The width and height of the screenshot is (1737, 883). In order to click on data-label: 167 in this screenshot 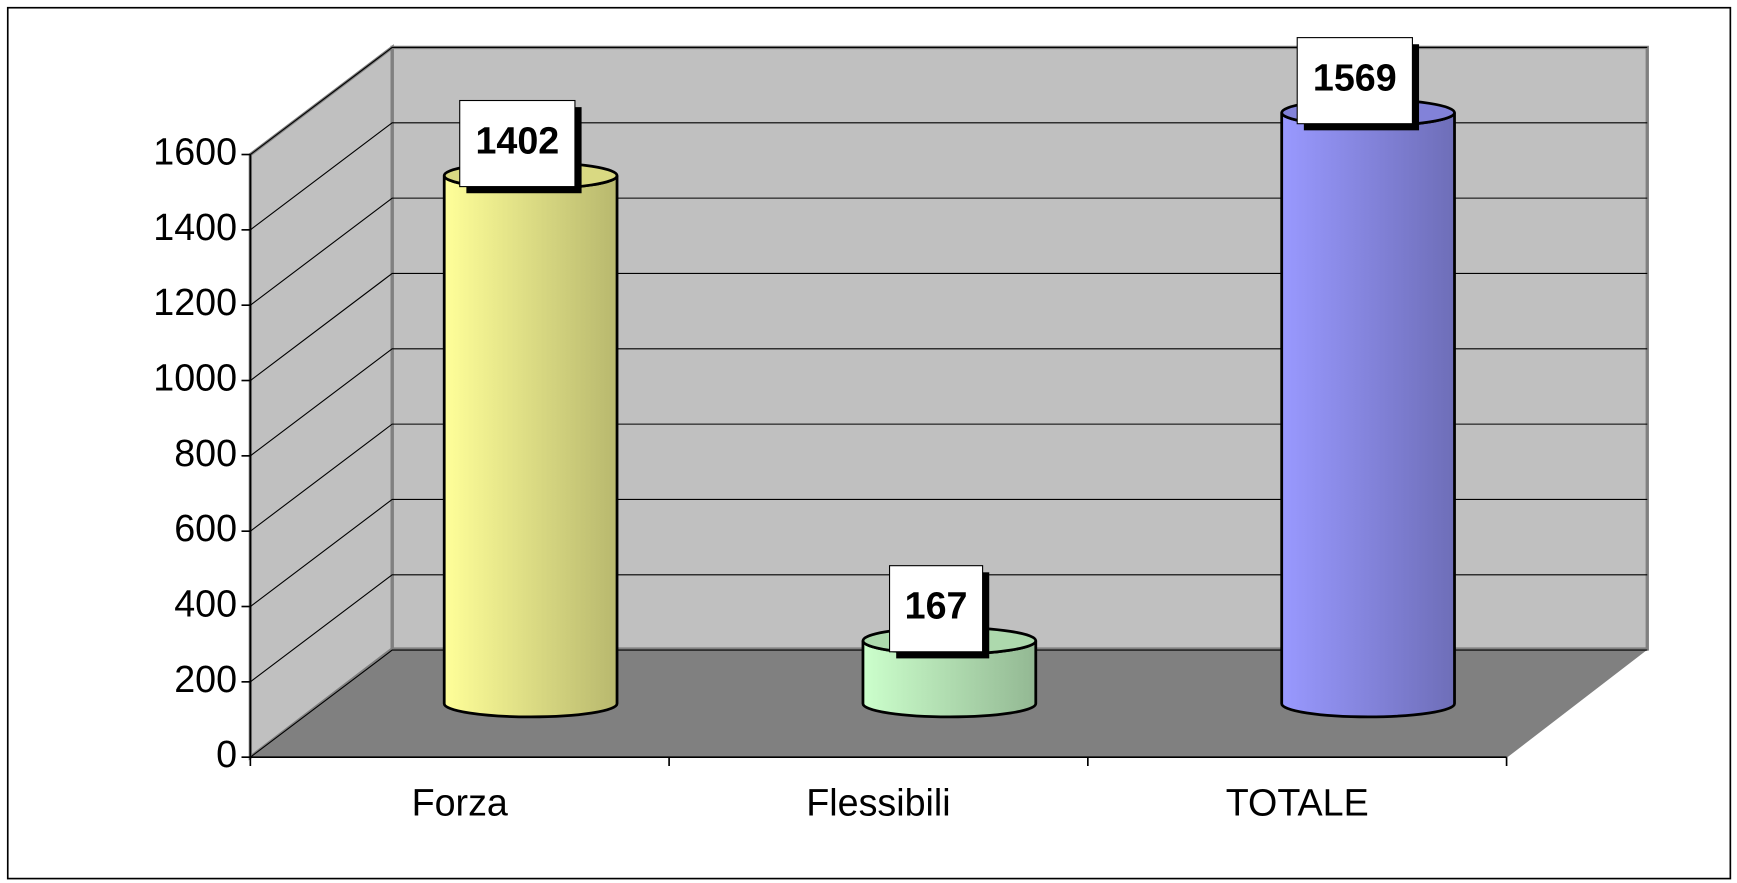, I will do `click(936, 606)`.